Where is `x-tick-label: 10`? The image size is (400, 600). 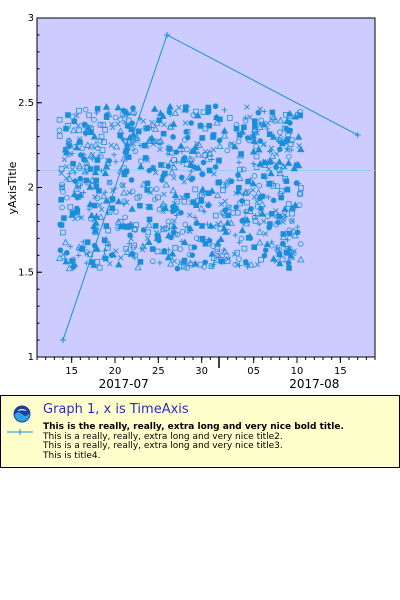 x-tick-label: 10 is located at coordinates (297, 371).